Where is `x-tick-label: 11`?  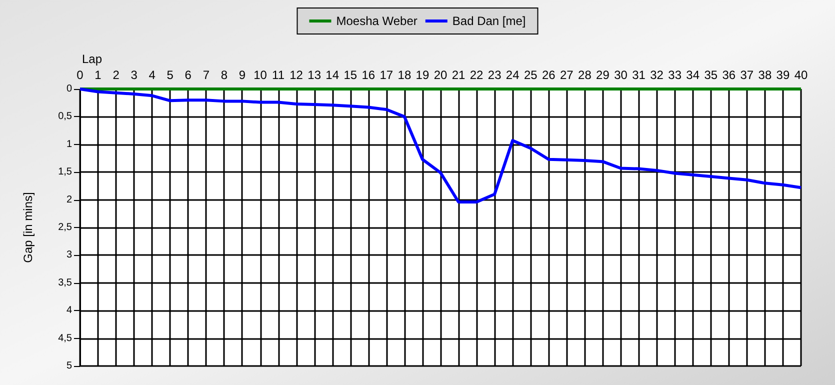 x-tick-label: 11 is located at coordinates (278, 75).